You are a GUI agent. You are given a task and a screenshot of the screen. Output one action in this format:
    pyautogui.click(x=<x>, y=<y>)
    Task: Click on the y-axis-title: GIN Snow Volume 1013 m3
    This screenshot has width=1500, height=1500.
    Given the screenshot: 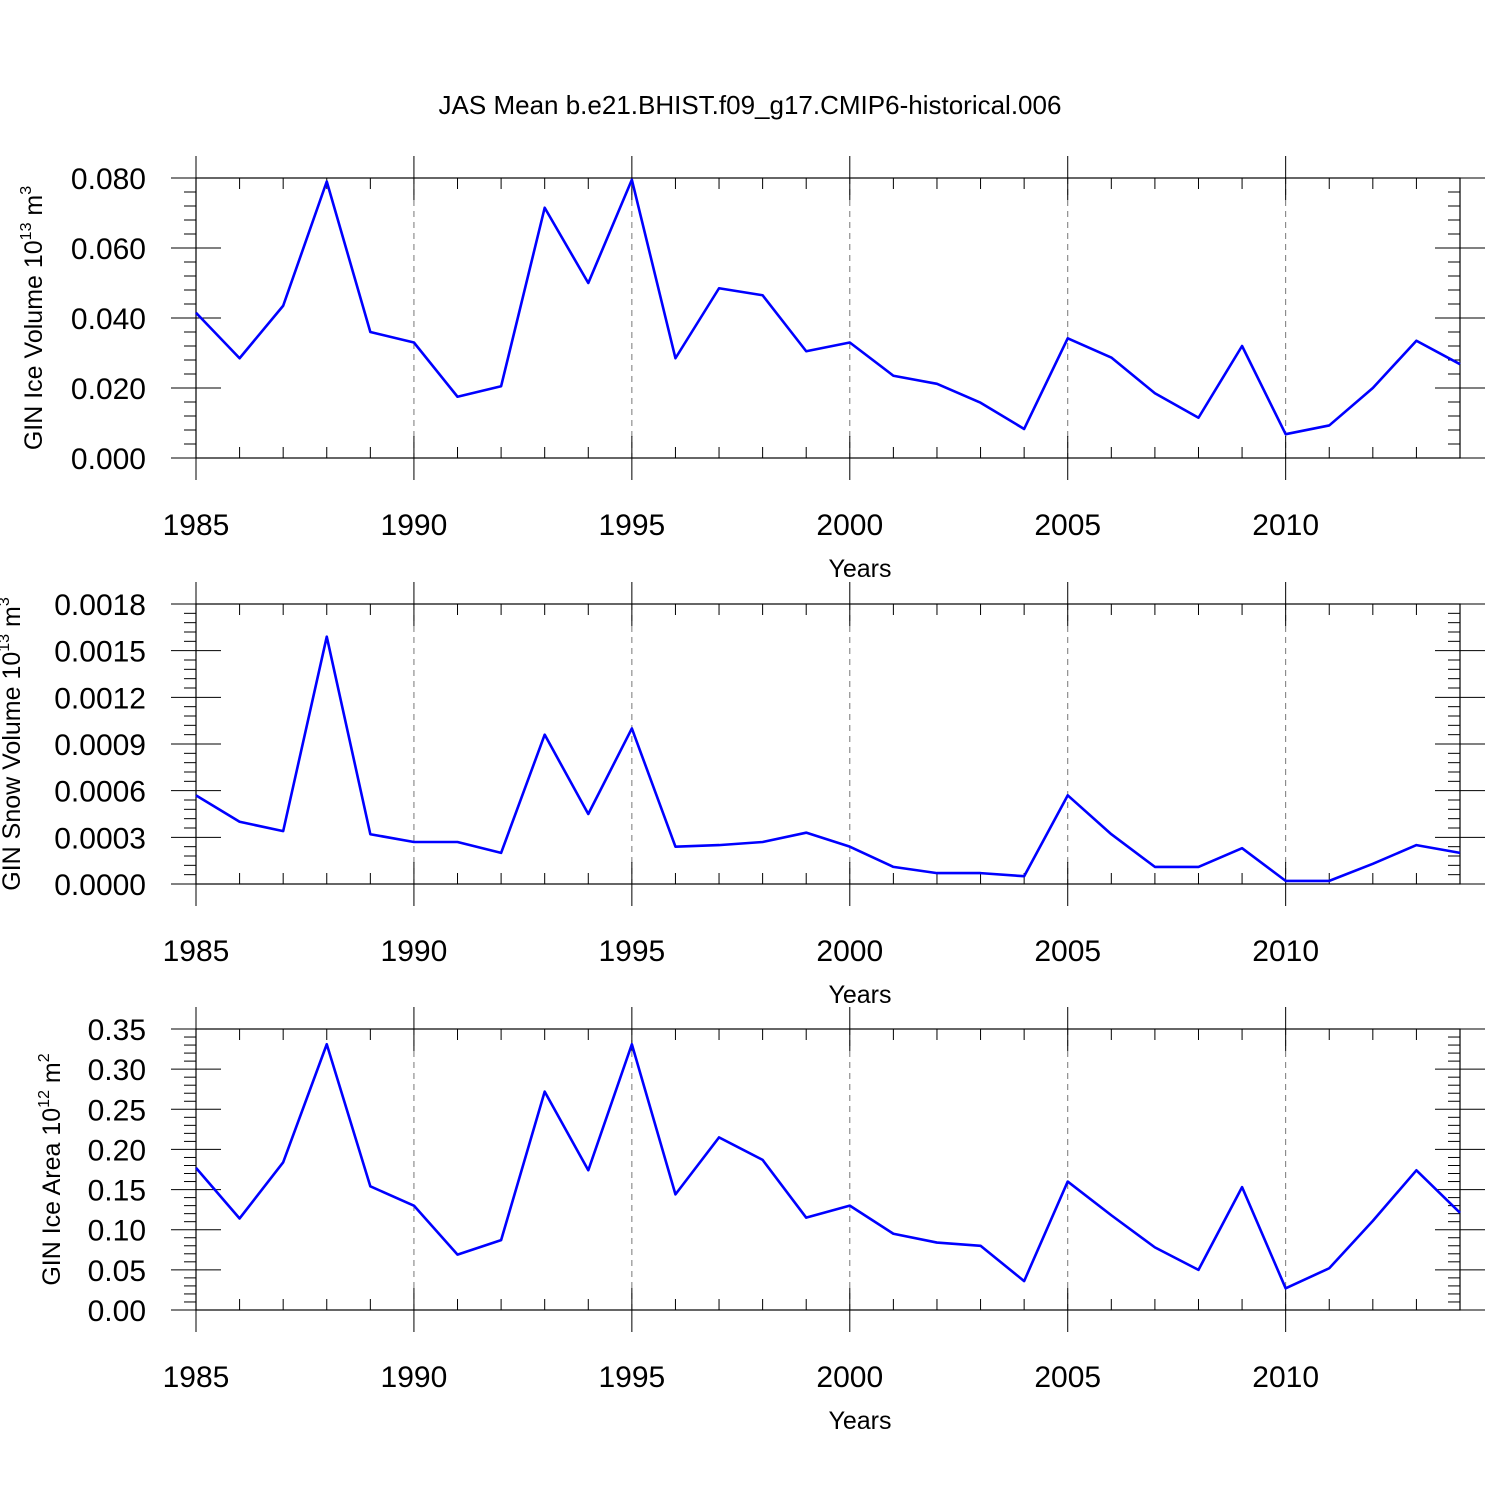 What is the action you would take?
    pyautogui.click(x=13, y=744)
    